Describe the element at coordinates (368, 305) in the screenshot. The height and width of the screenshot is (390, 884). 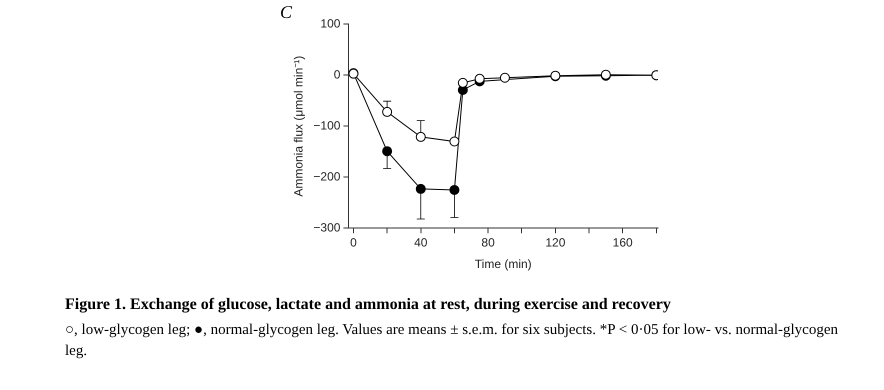
I see `text: Figure 1. Exchange of glucose, lactate and ammonia at rest, during exercise and recovery` at that location.